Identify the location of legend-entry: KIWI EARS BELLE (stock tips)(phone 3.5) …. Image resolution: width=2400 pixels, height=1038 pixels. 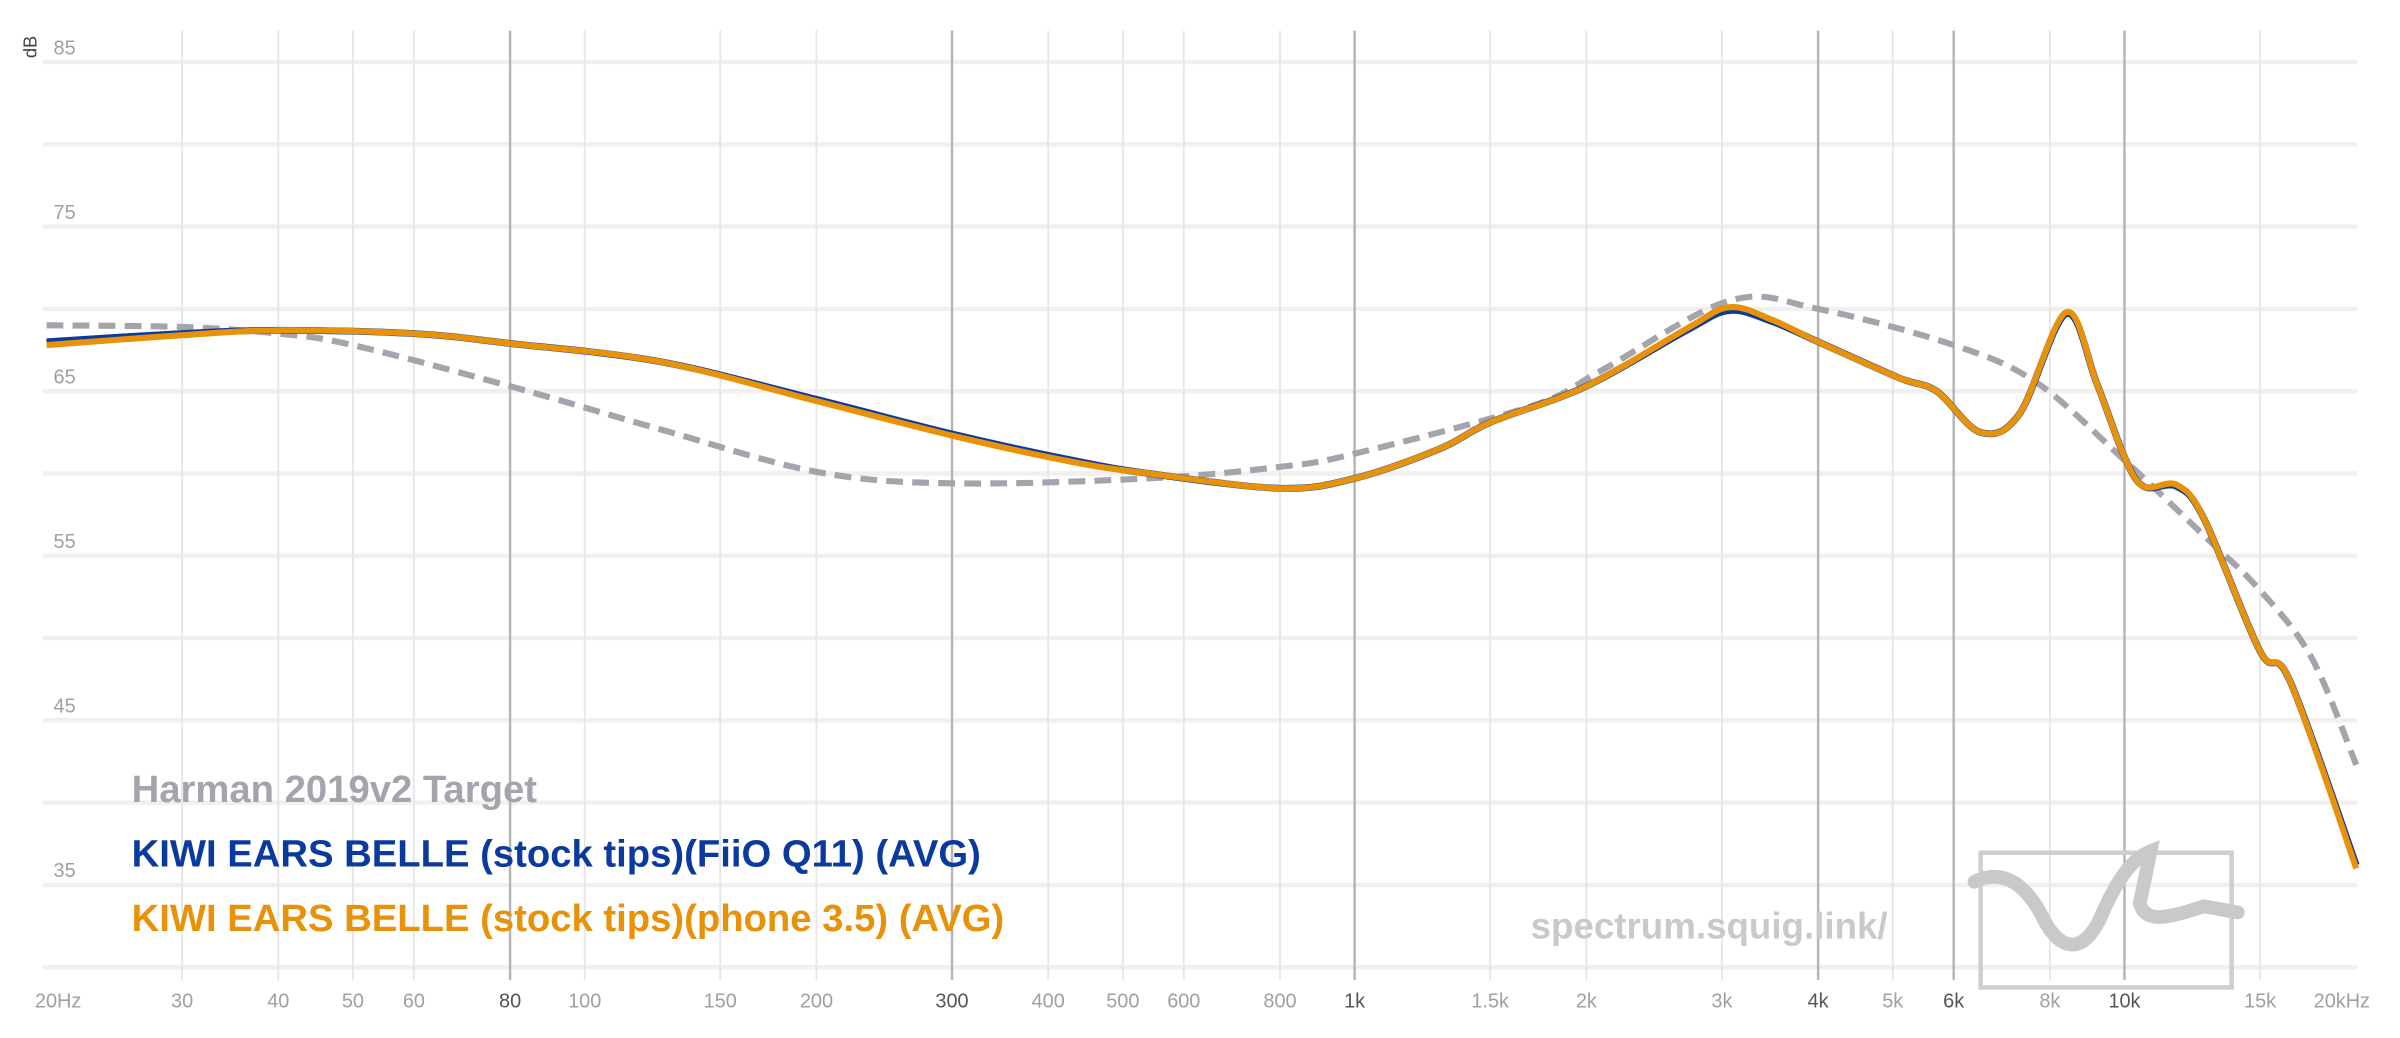
(568, 918).